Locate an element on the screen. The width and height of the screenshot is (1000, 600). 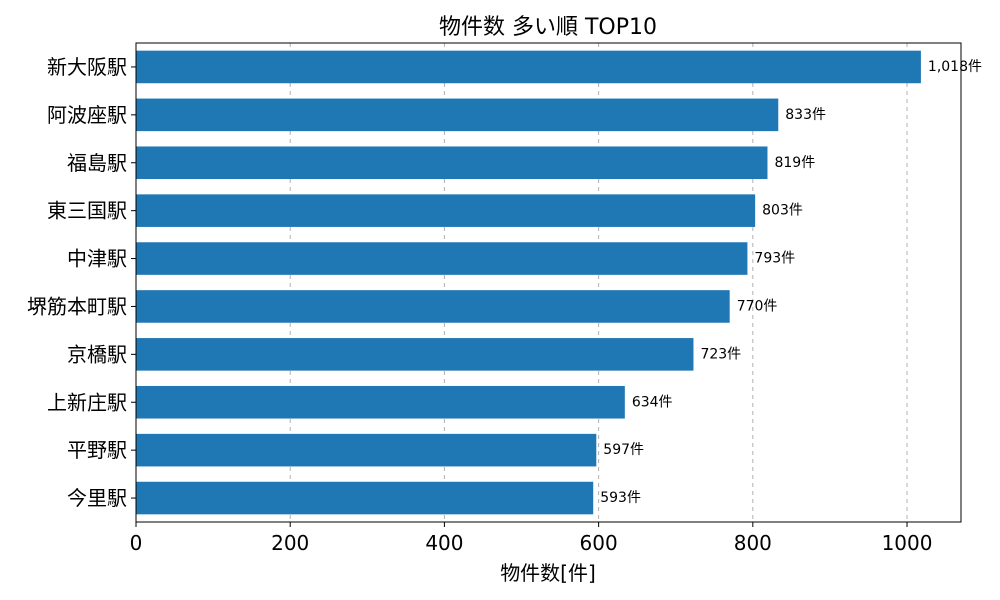
category-label: 平野駅 is located at coordinates (97, 450).